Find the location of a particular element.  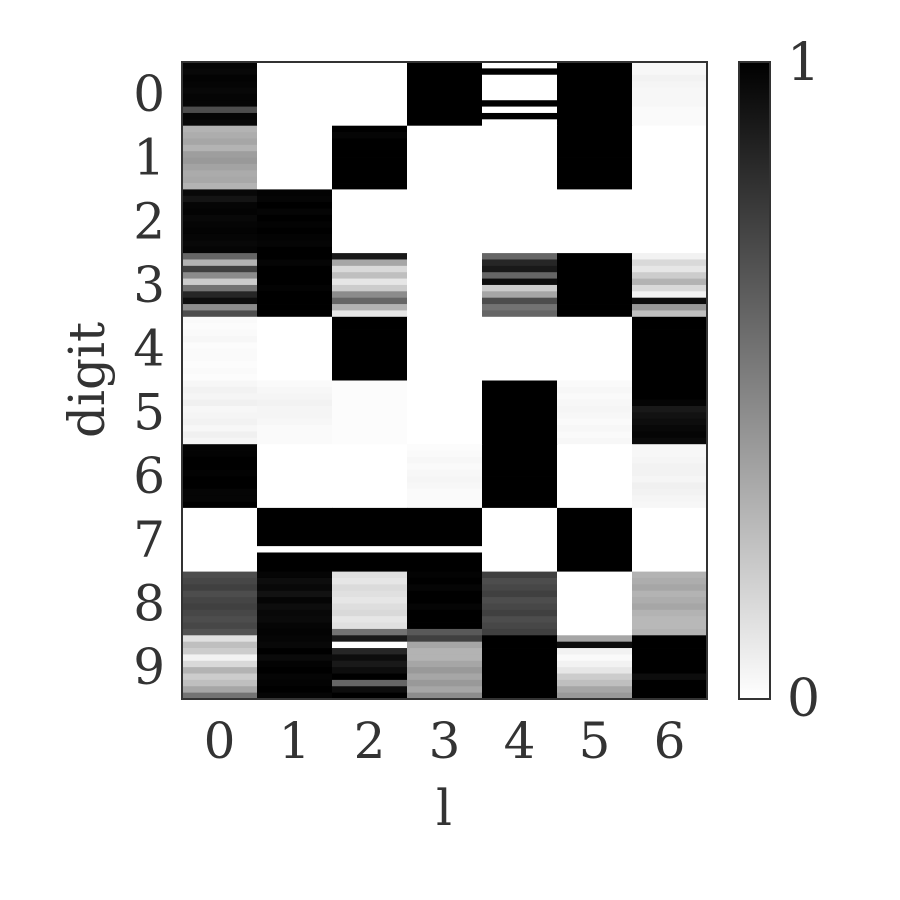

x-axis-label: l is located at coordinates (444, 808).